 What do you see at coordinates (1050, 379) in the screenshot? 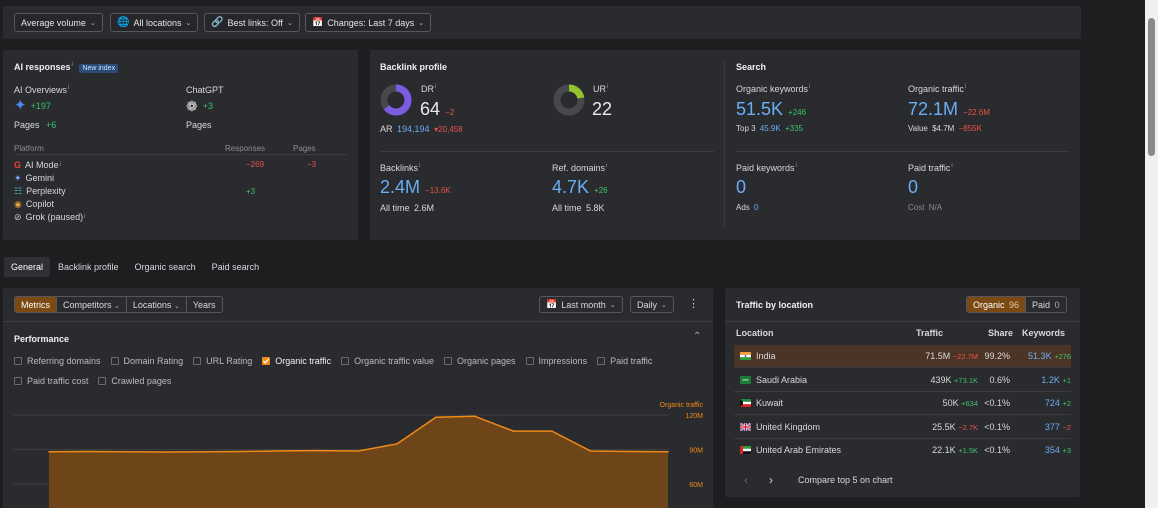
I see `keywords-number: 1.2K` at bounding box center [1050, 379].